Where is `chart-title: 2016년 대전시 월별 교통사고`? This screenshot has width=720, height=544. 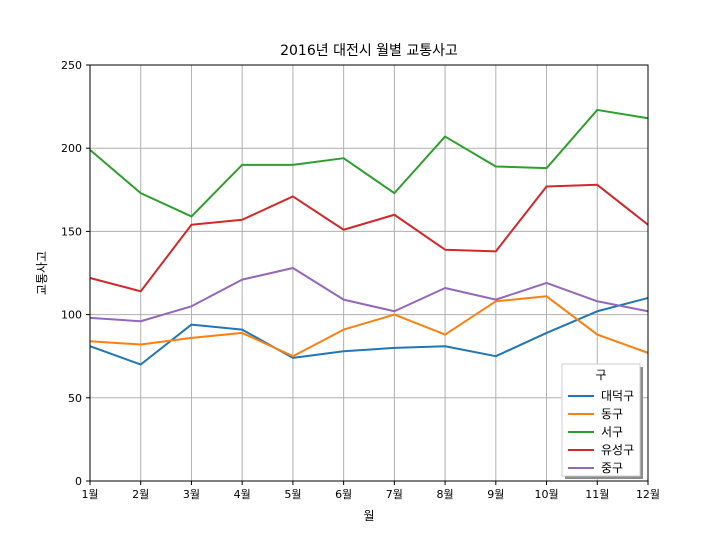 chart-title: 2016년 대전시 월별 교통사고 is located at coordinates (369, 51).